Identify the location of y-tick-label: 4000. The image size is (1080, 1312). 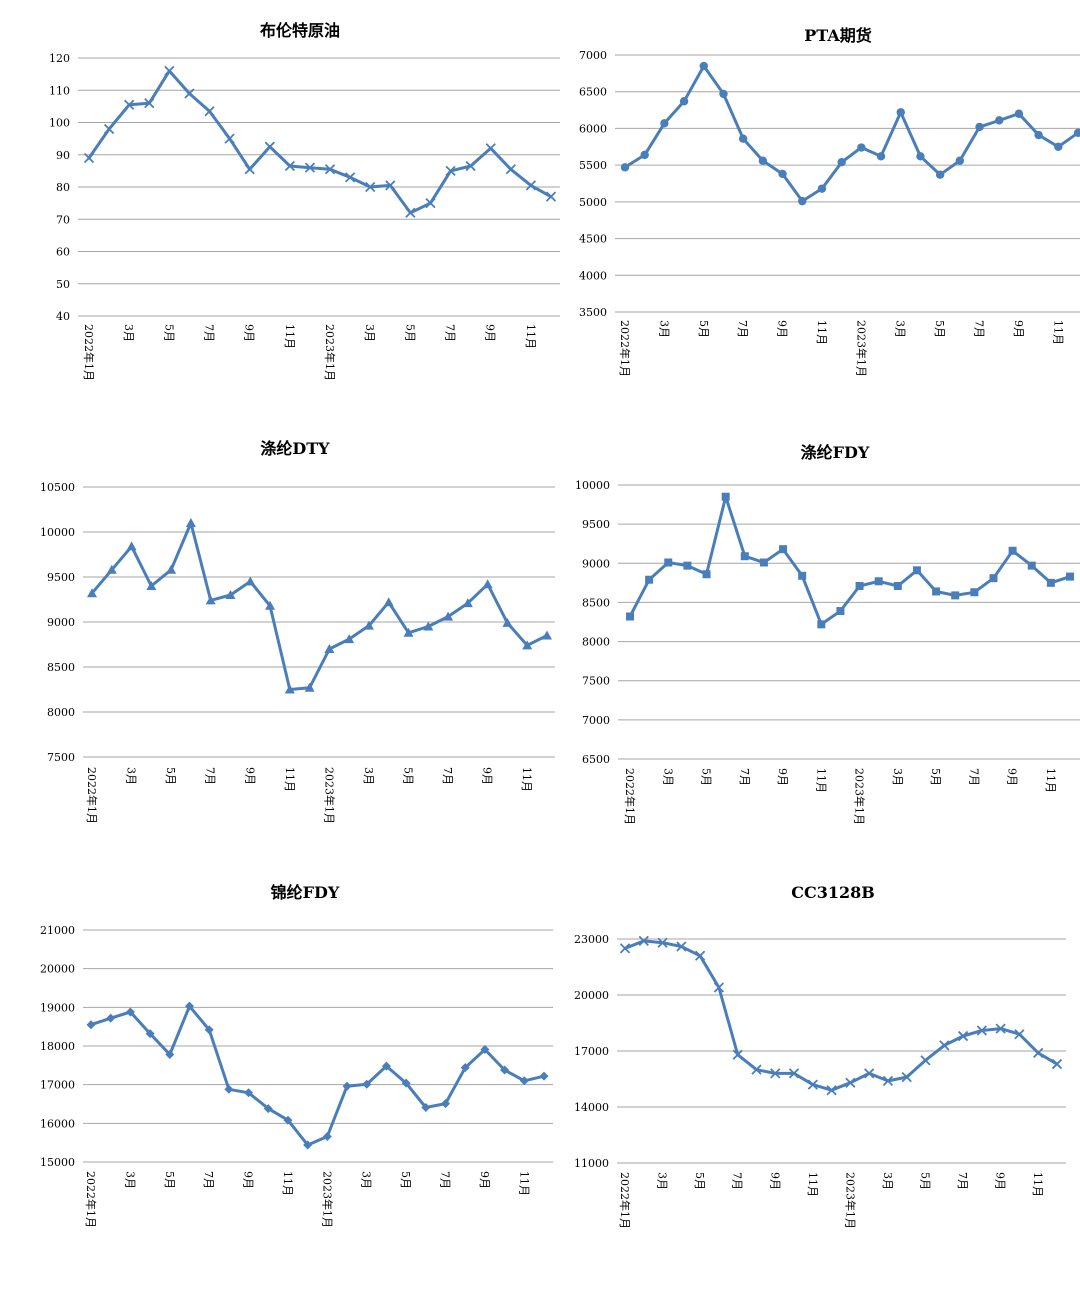
(593, 275).